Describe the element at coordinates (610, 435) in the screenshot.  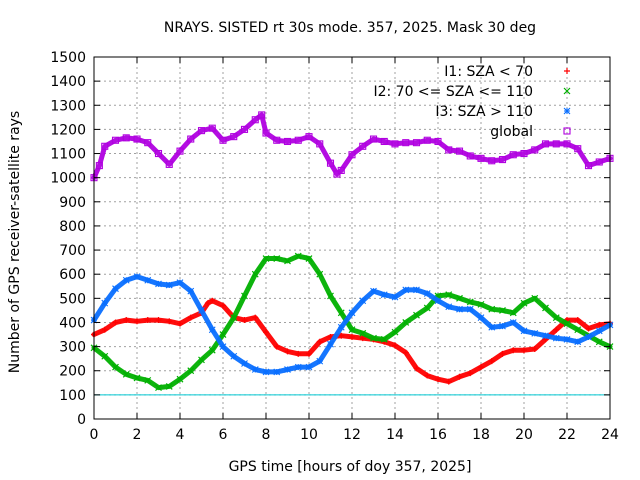
I see `x-tick-label: 24` at that location.